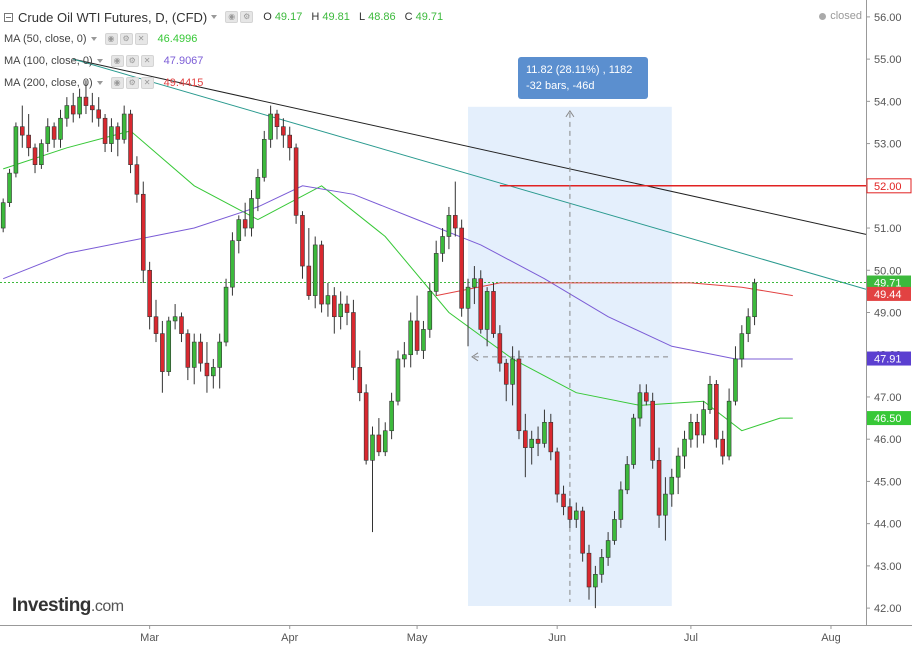 This screenshot has height=647, width=912. I want to click on price-label: 49.71, so click(888, 284).